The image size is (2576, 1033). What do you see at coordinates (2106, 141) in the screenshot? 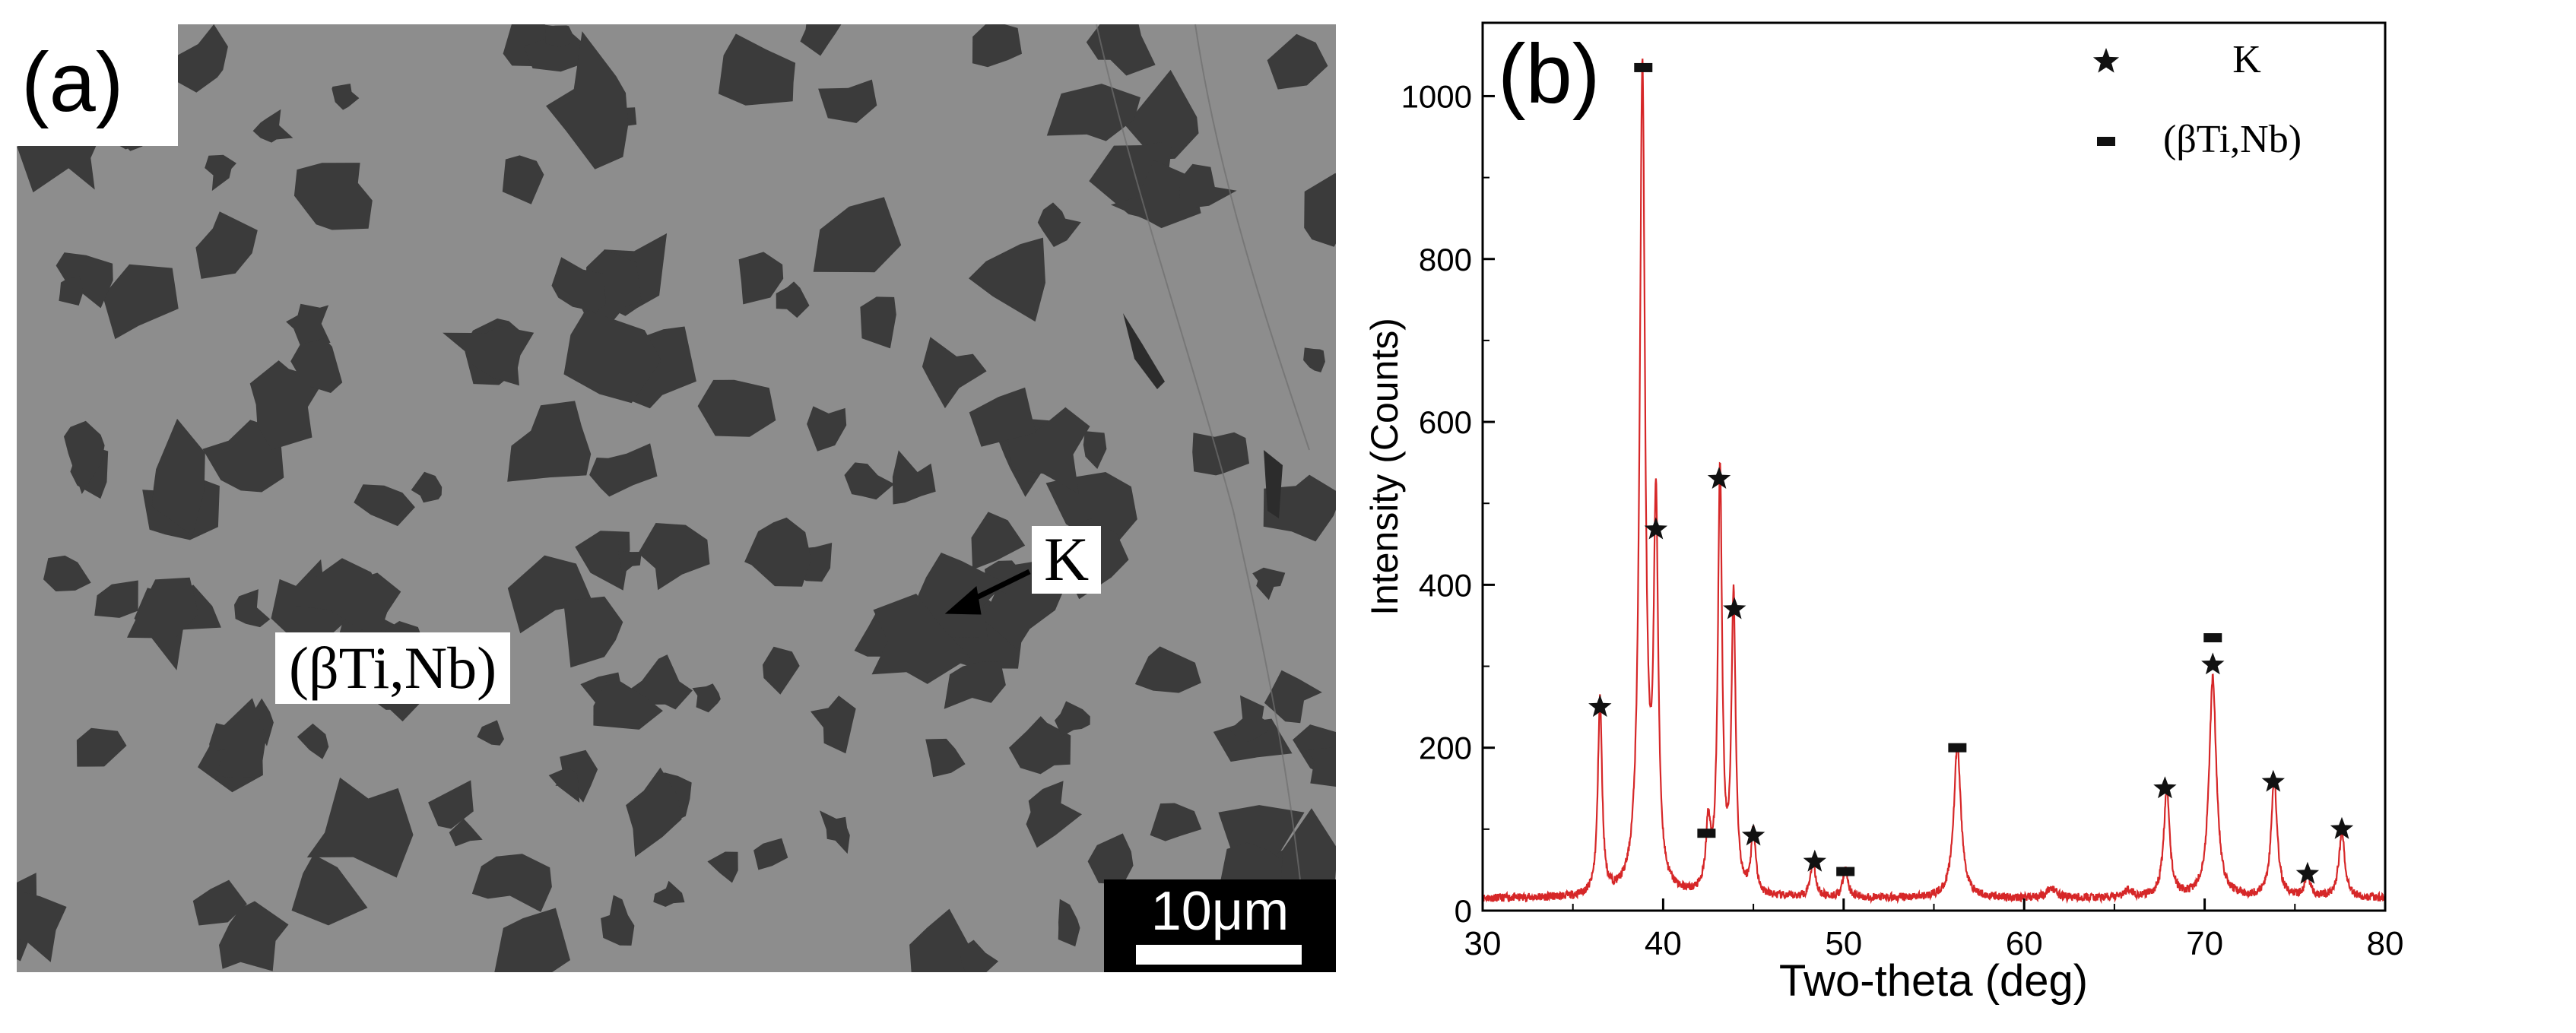
I see `legend-bar-symbol` at bounding box center [2106, 141].